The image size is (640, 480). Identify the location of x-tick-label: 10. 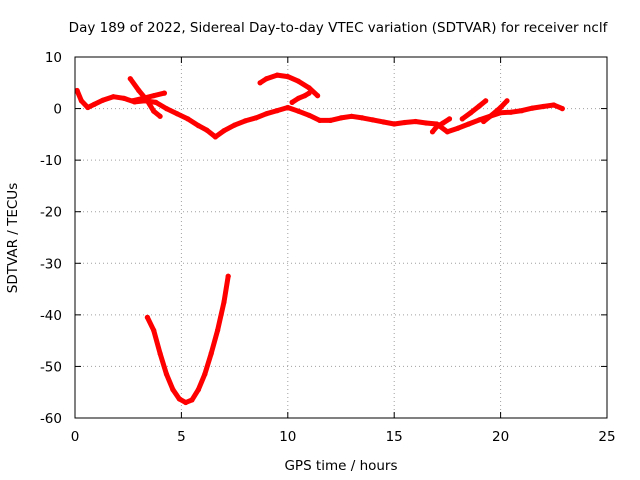
(287, 437).